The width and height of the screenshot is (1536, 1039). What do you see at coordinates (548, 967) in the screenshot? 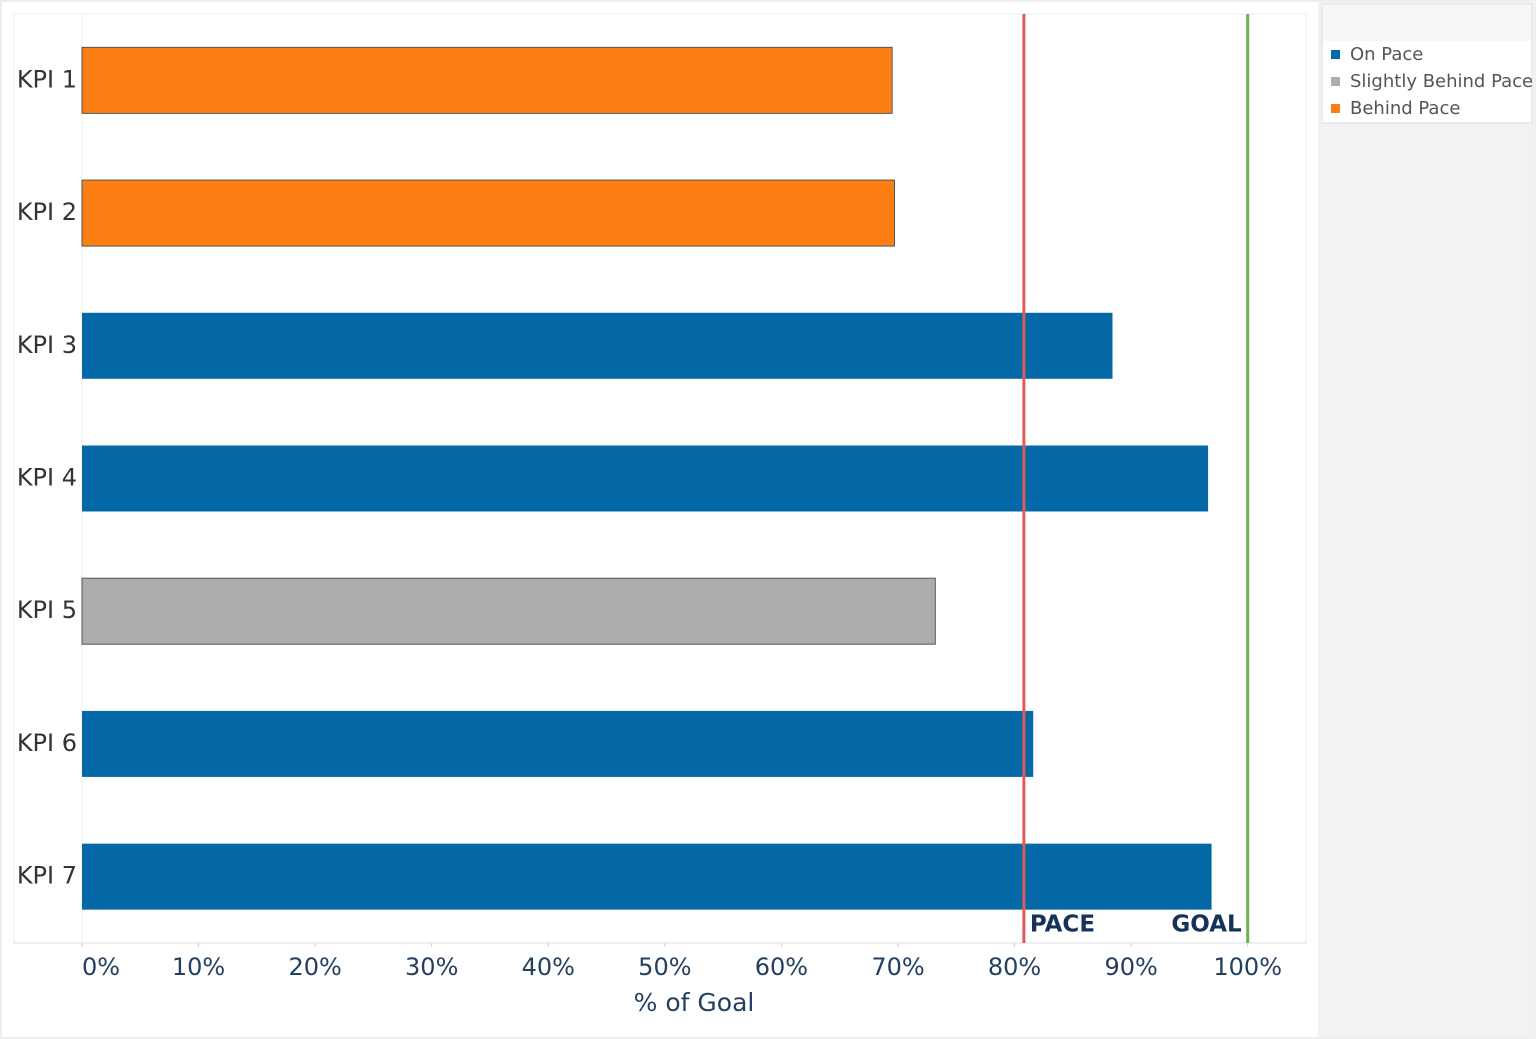
I see `x-tick-label: 40%` at bounding box center [548, 967].